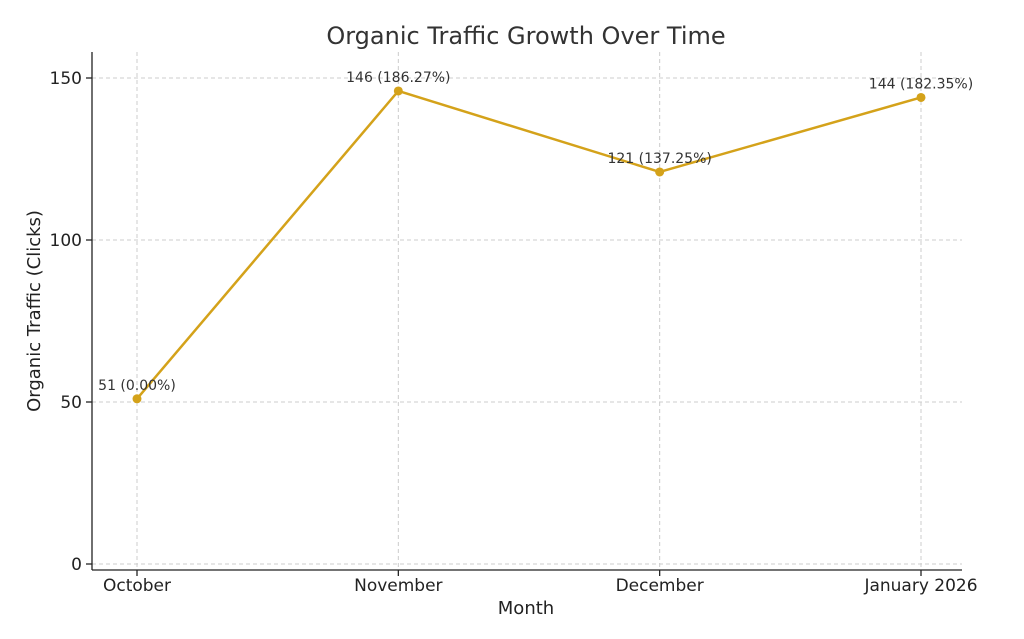 Image resolution: width=1024 pixels, height=639 pixels. Describe the element at coordinates (920, 586) in the screenshot. I see `x-tick-label: January 2026` at that location.